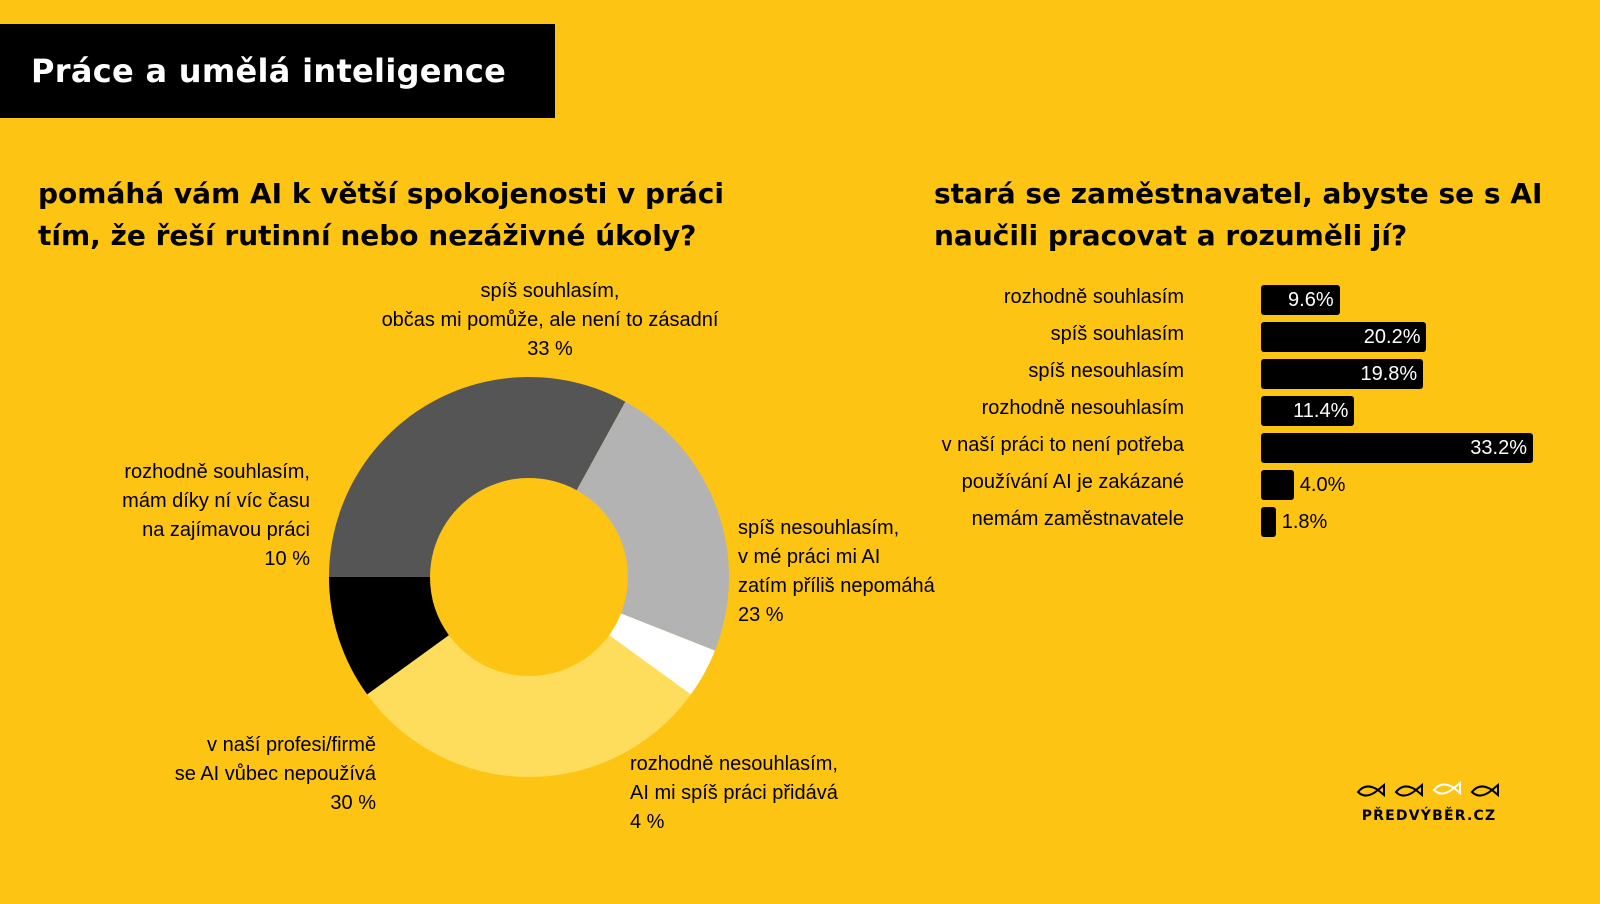 This screenshot has width=1600, height=904. What do you see at coordinates (226, 530) in the screenshot?
I see `slice-label-text: na zajímavou práci` at bounding box center [226, 530].